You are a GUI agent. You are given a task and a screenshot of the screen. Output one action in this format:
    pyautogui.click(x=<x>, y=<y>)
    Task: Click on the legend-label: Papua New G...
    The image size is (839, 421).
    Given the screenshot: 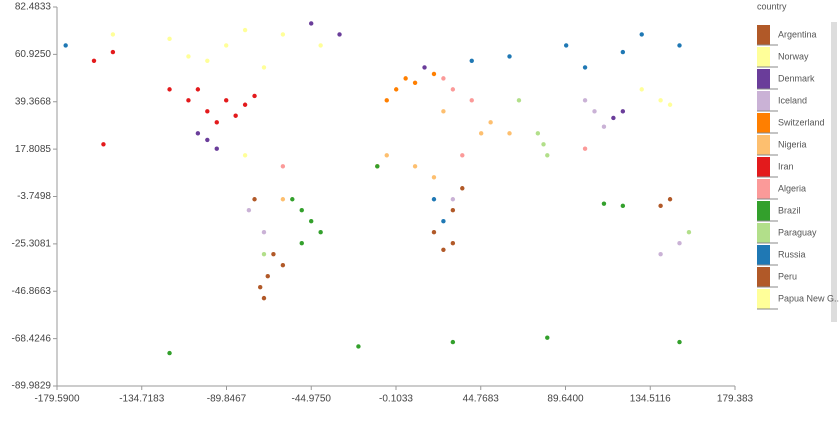 What is the action you would take?
    pyautogui.click(x=808, y=298)
    